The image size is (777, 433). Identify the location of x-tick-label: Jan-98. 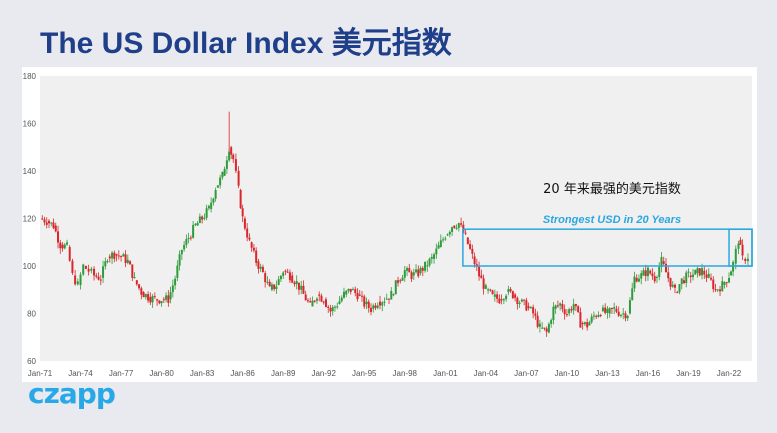
(405, 373).